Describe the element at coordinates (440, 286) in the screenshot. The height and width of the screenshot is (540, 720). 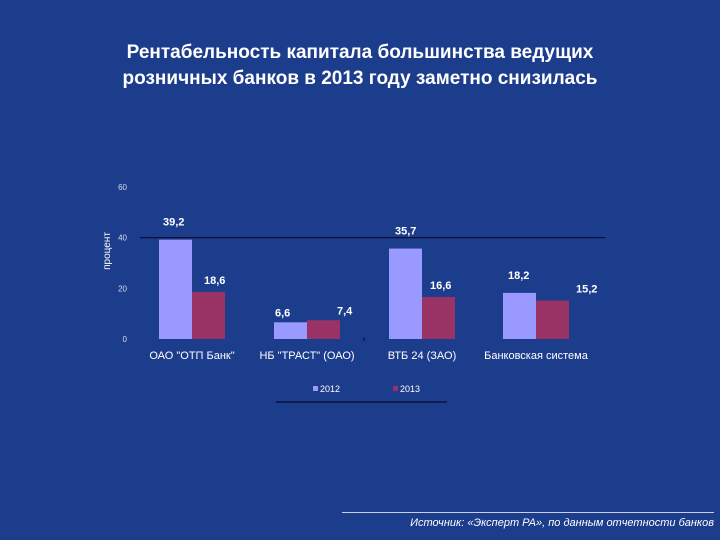
I see `data-label: 16,6` at that location.